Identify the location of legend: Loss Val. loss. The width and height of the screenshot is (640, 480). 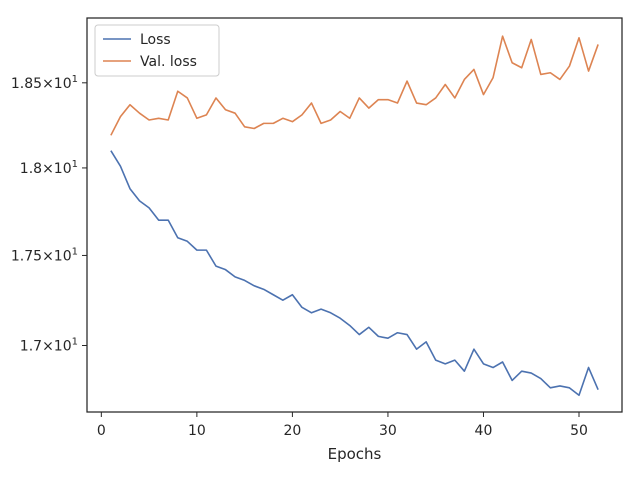
(157, 50).